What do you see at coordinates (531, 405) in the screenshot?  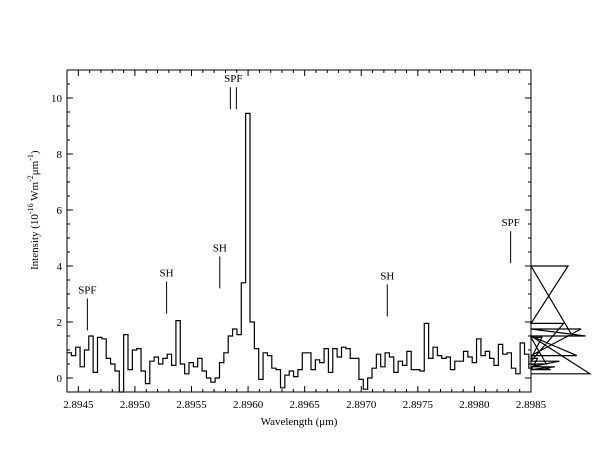 I see `x-tick-label: 2.8985` at bounding box center [531, 405].